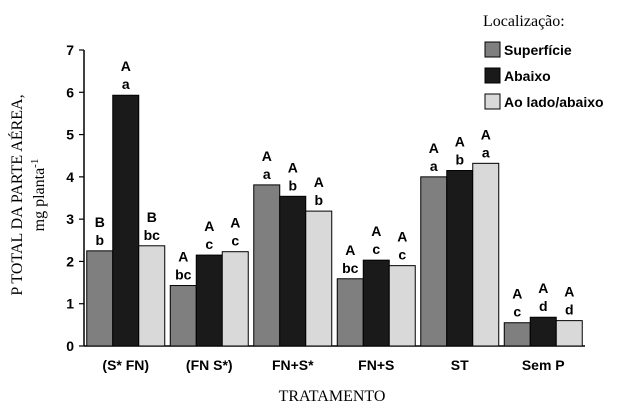 This screenshot has width=626, height=410. What do you see at coordinates (39, 200) in the screenshot?
I see `y-axis-unit: mg planta` at bounding box center [39, 200].